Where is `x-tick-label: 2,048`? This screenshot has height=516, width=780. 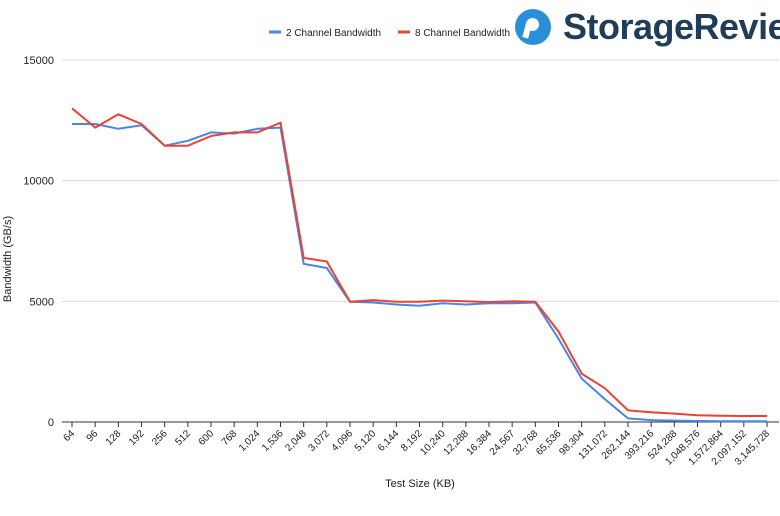 x-tick-label: 2,048 is located at coordinates (296, 441).